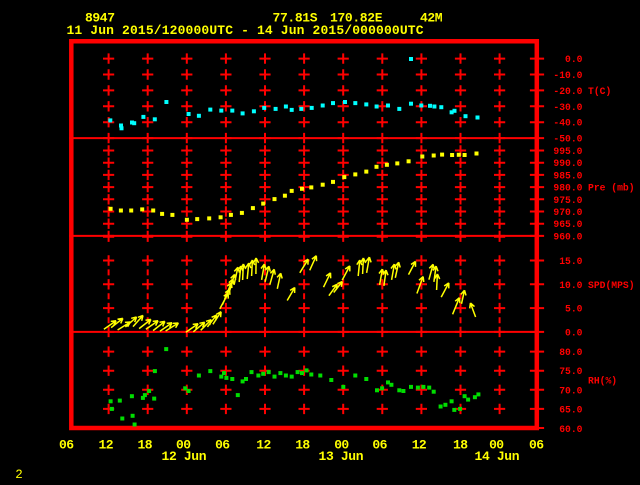 This screenshot has width=640, height=485. What do you see at coordinates (567, 139) in the screenshot?
I see `svg-text: -50.0` at bounding box center [567, 139].